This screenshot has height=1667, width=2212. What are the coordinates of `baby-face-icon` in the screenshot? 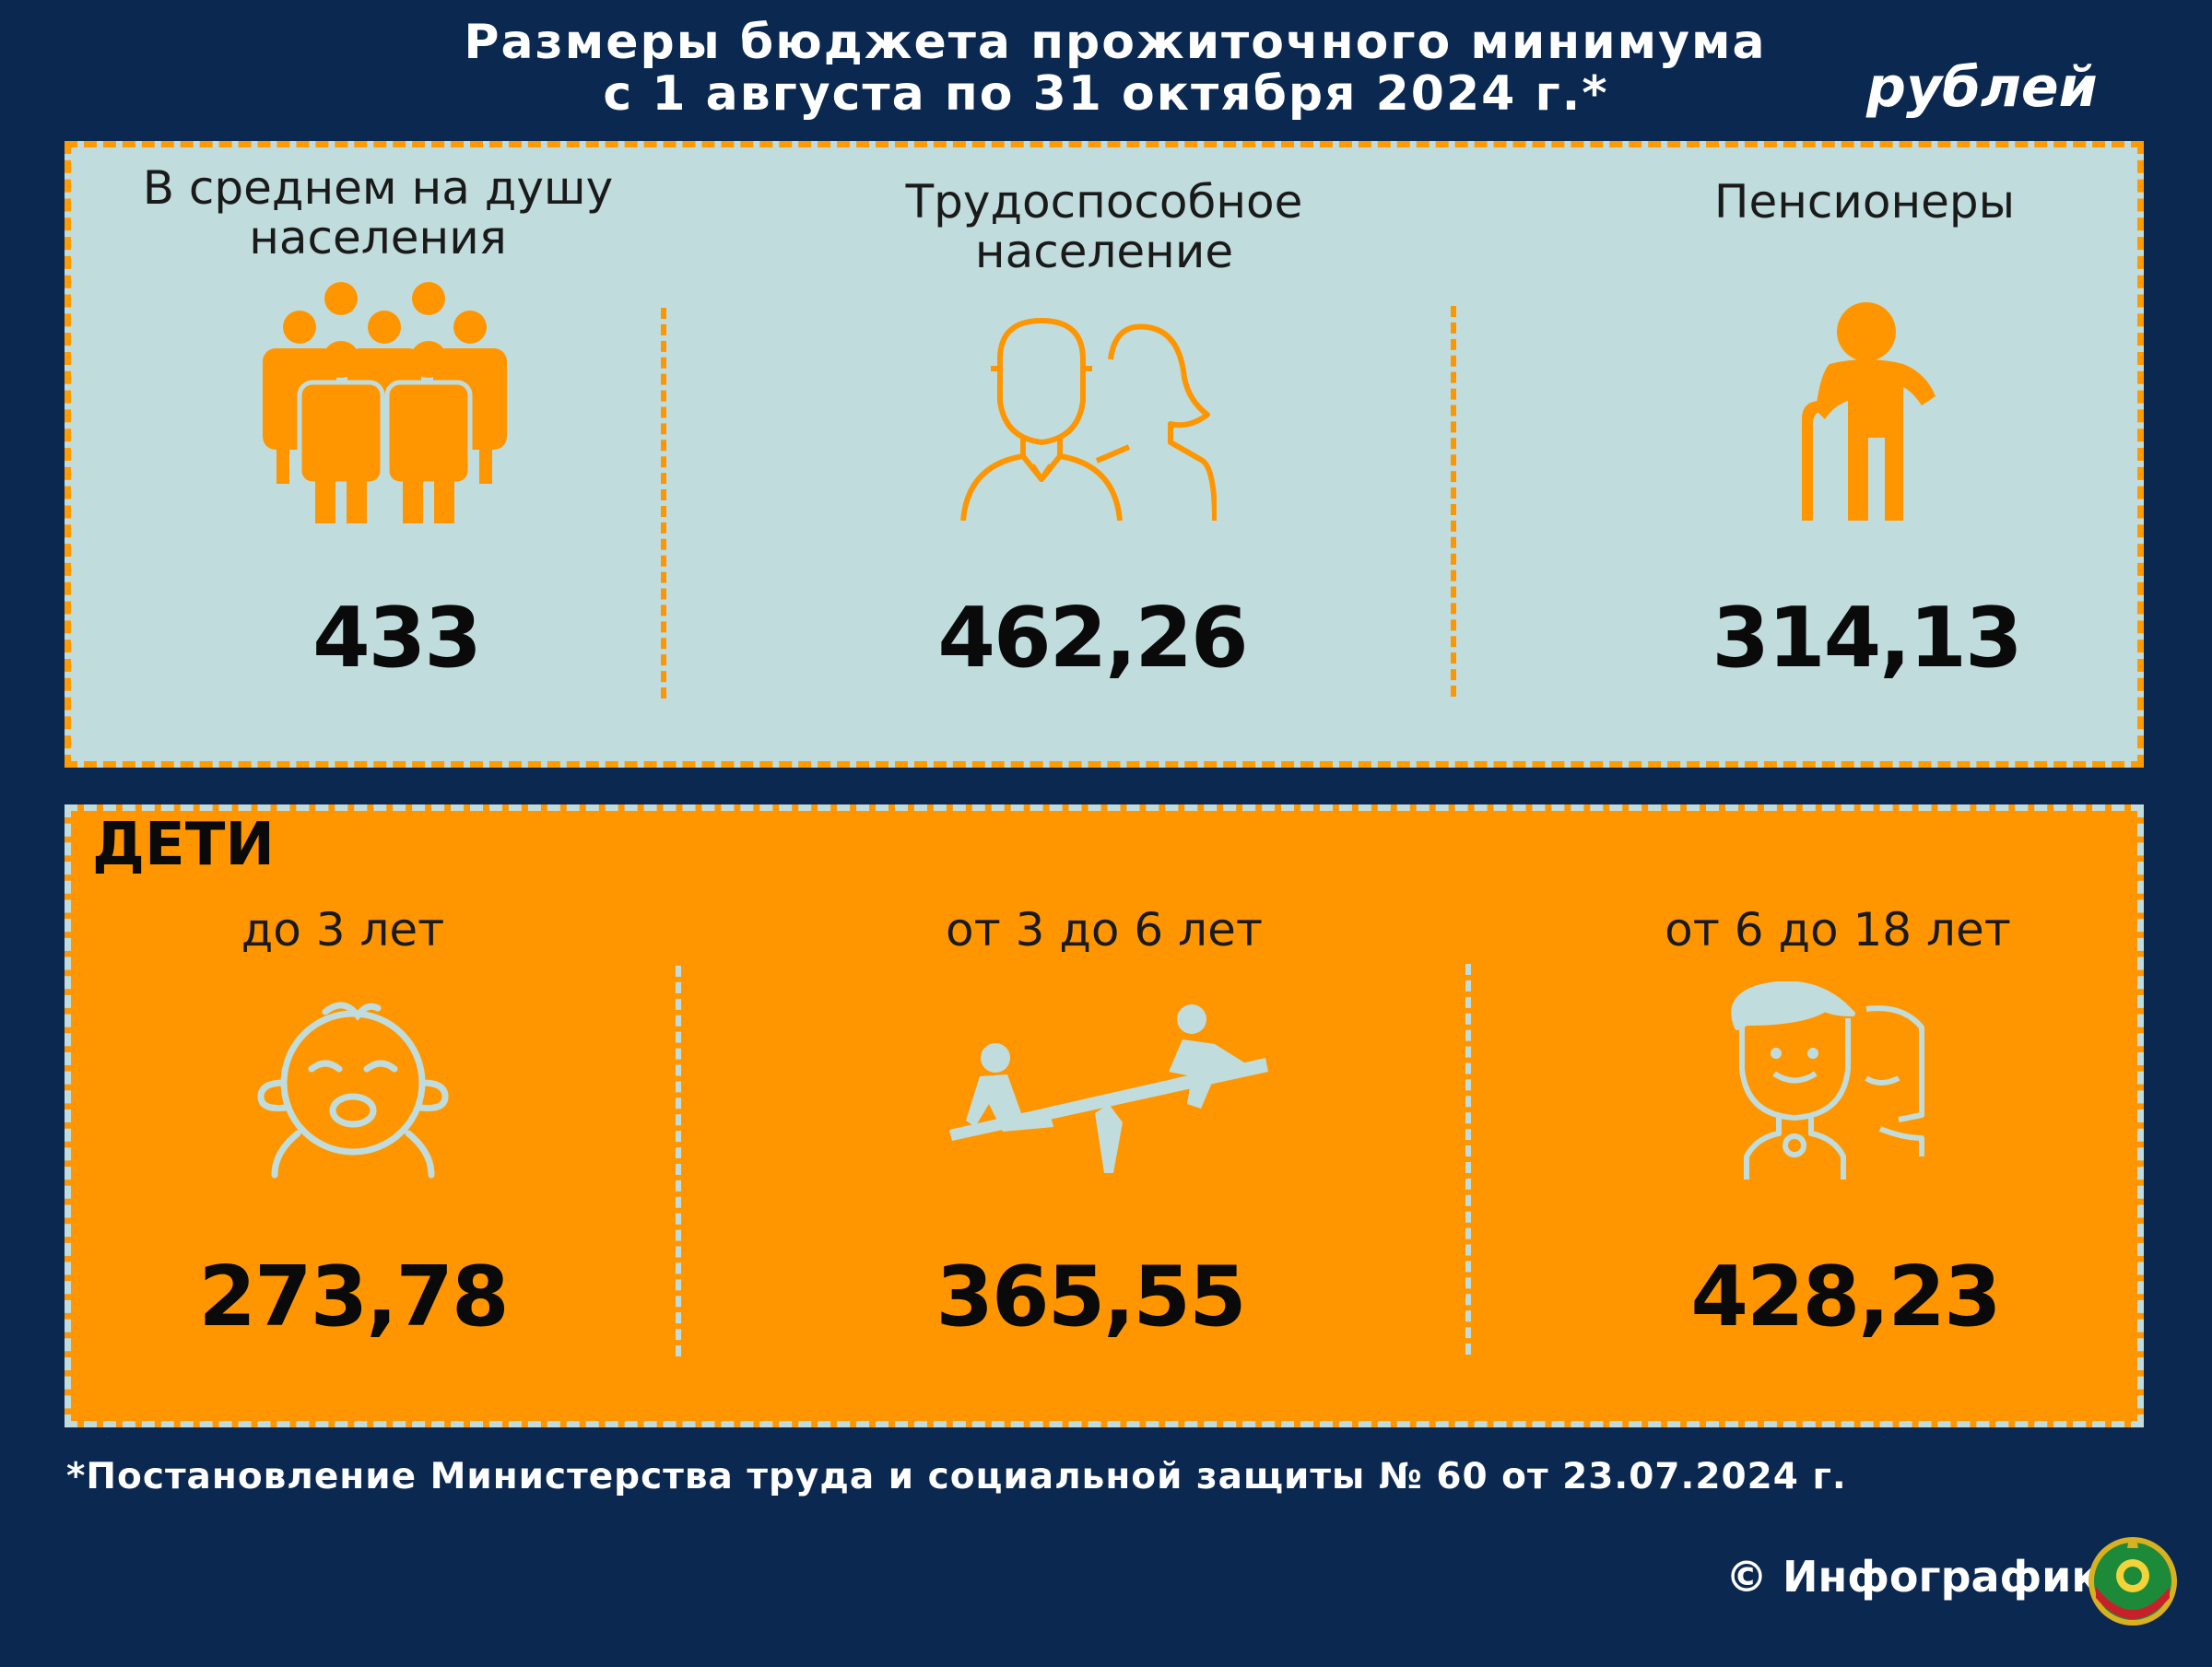 It's located at (353, 1090).